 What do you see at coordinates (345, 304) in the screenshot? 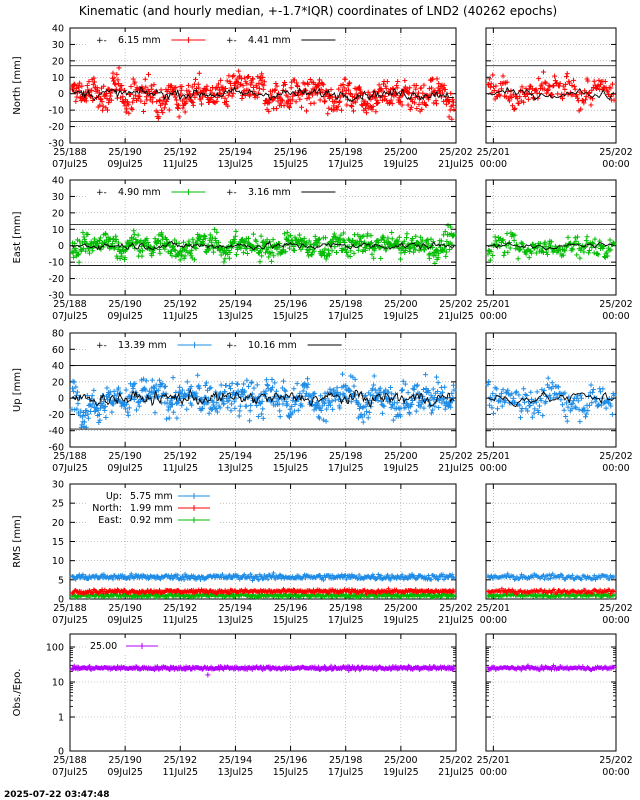
I see `x-tick-label-doy: 25/198` at bounding box center [345, 304].